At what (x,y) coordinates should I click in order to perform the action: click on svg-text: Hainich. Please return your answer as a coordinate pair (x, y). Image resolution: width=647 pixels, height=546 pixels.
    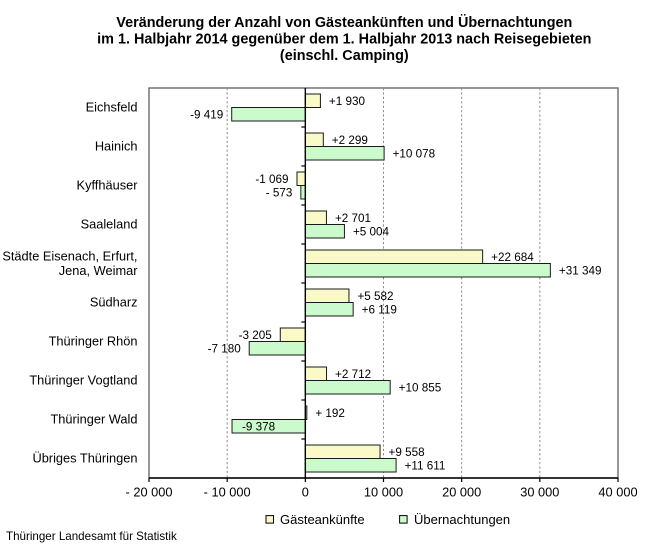
    Looking at the image, I should click on (116, 146).